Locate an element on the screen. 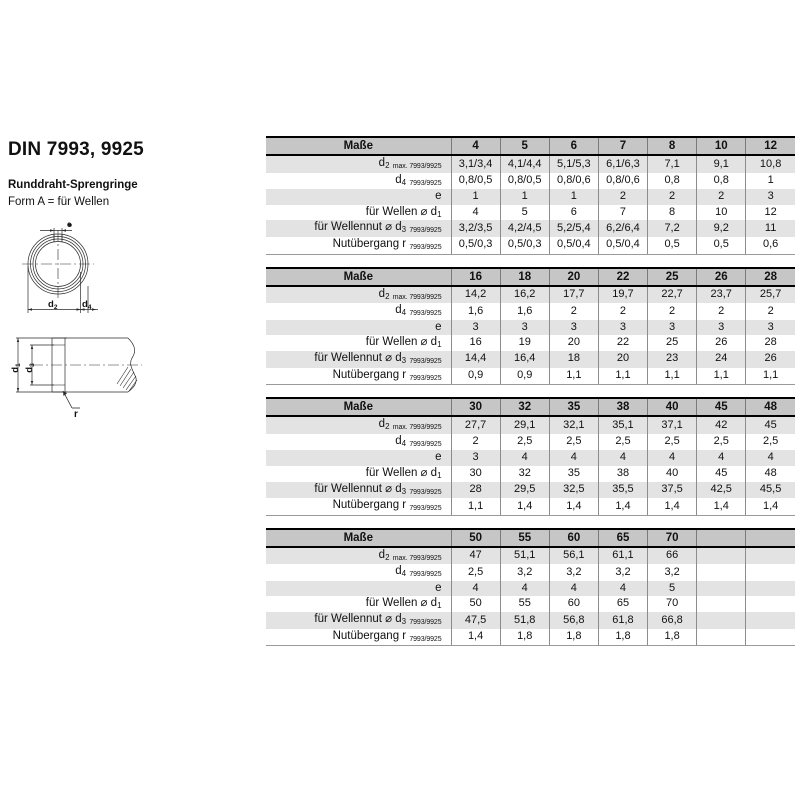 The width and height of the screenshot is (800, 800). row-label-d3: für Wellennut ⌀ d3 7993/9925 is located at coordinates (359, 228).